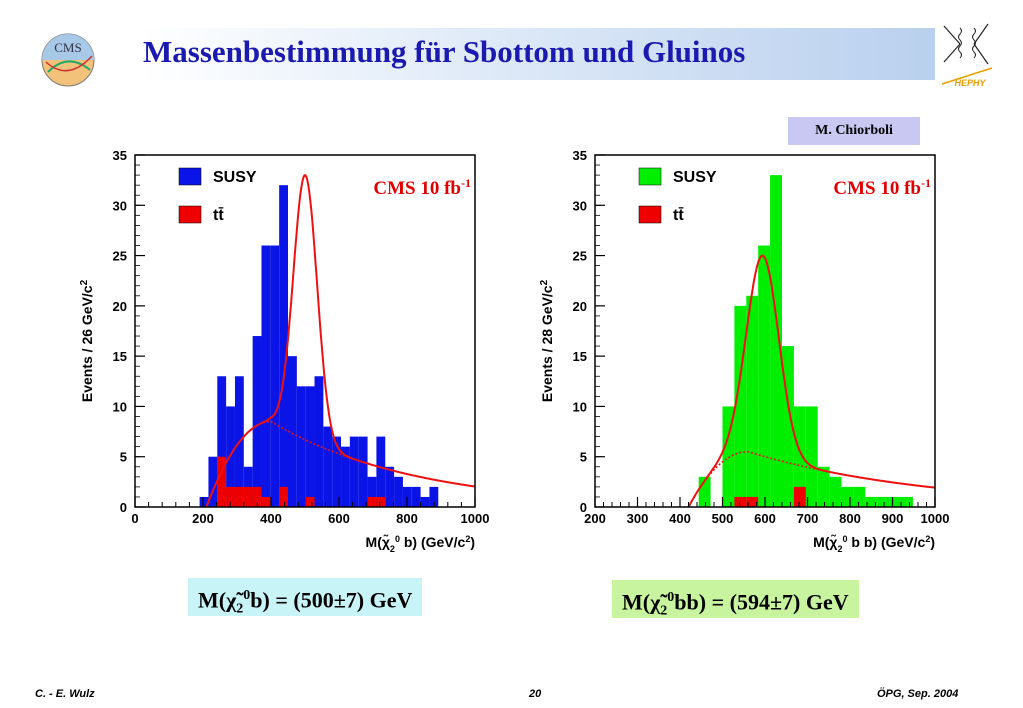  What do you see at coordinates (773, 602) in the screenshot?
I see `result-right-value: ) = (594±7) GeV` at bounding box center [773, 602].